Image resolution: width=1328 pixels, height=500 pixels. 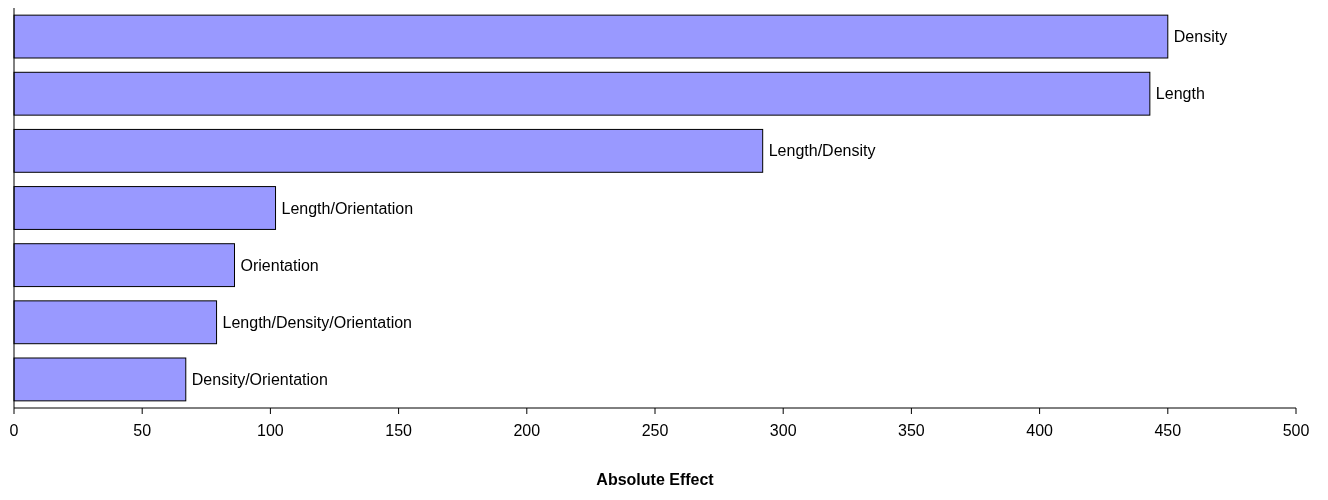 I want to click on x-tick-label: 300, so click(x=783, y=430).